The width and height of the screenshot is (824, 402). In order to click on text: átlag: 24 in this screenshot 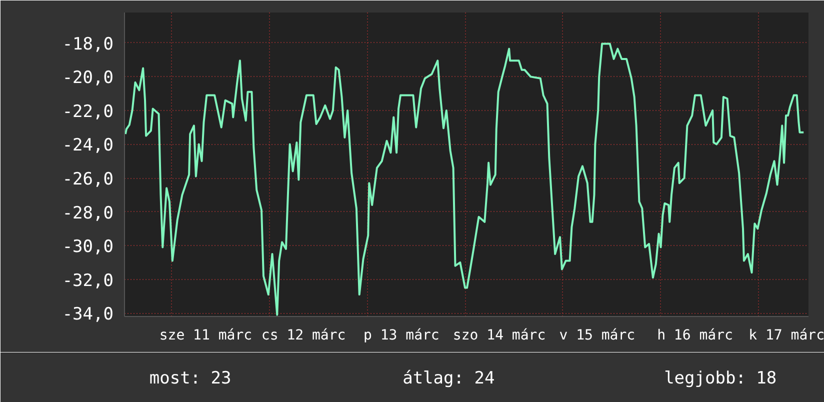, I will do `click(448, 378)`.